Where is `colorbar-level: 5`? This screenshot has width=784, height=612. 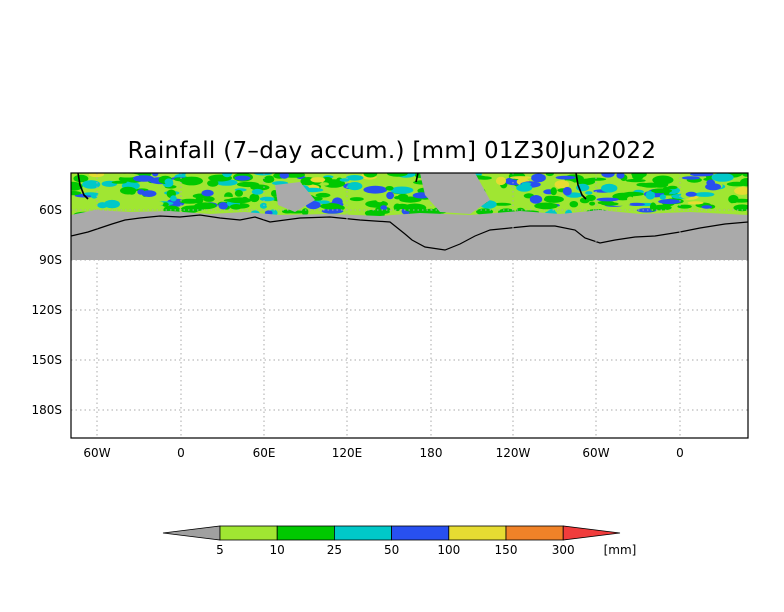 colorbar-level: 5 is located at coordinates (220, 550).